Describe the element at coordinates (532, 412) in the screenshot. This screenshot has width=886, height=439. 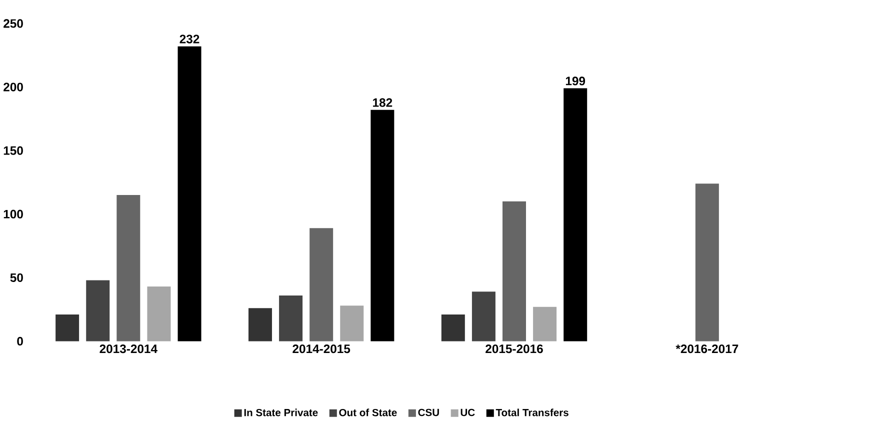
I see `legend-label: Total Transfers` at that location.